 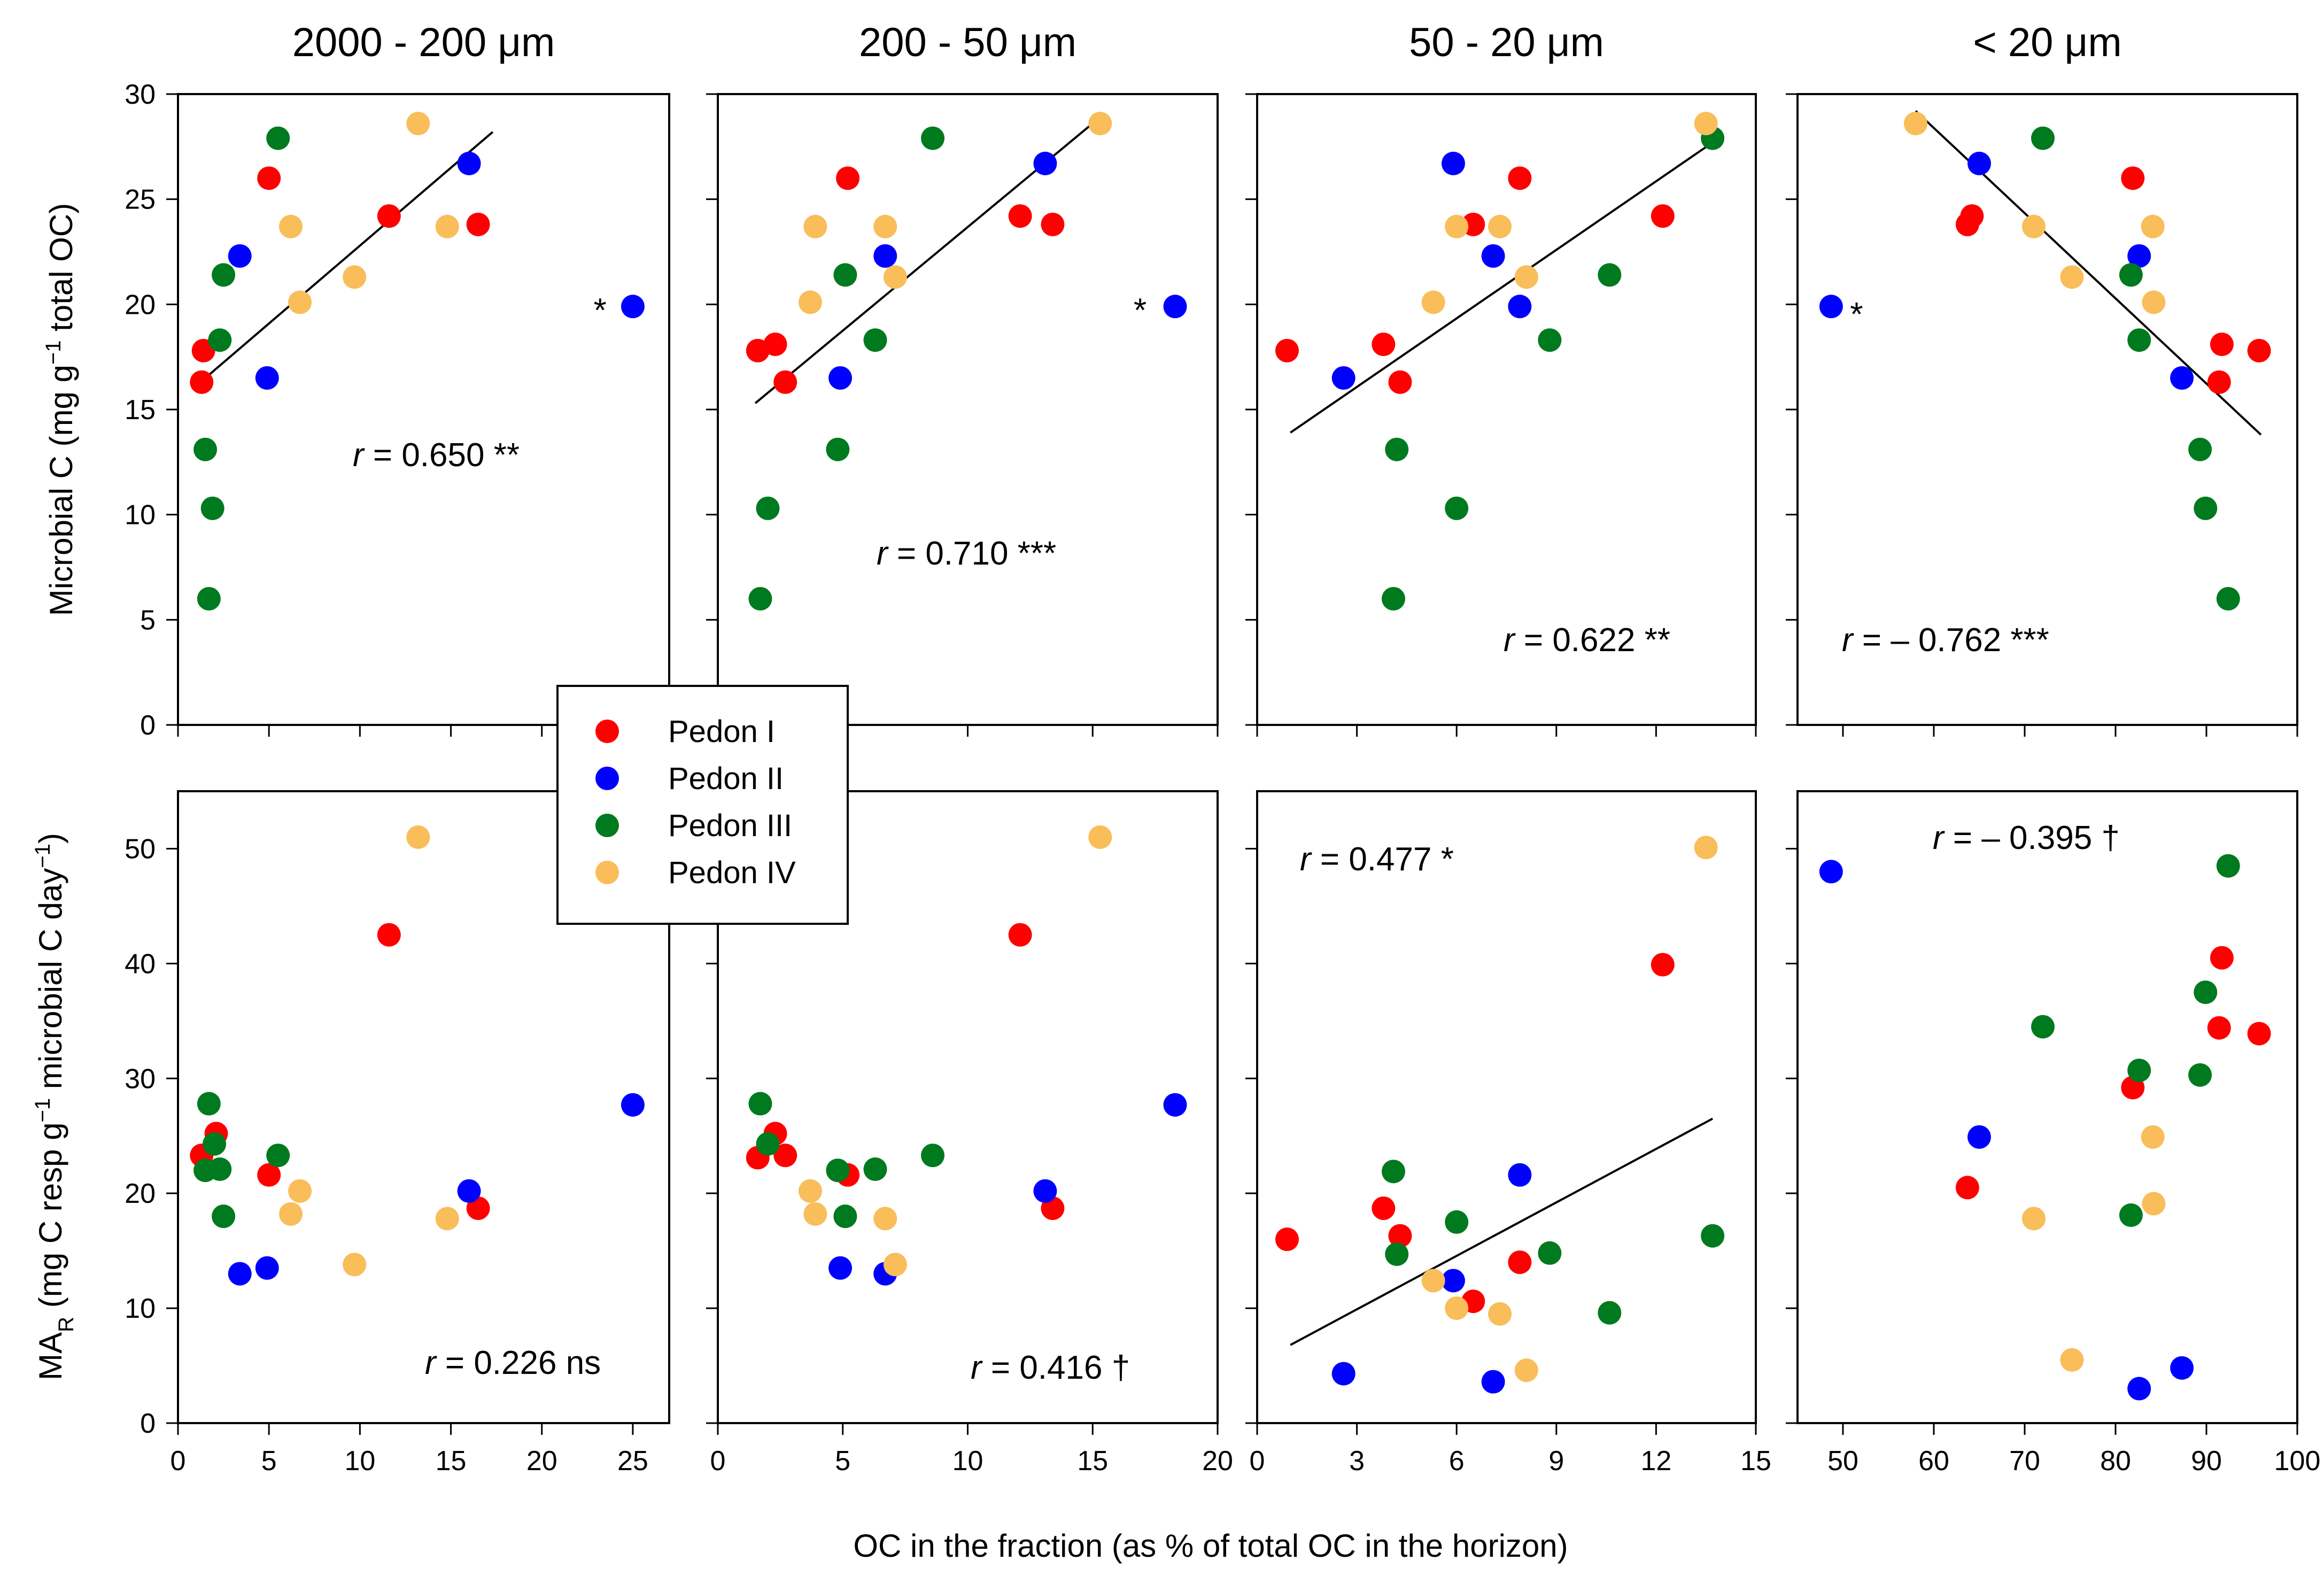 What do you see at coordinates (601, 310) in the screenshot?
I see `outlier-asterisk: *` at bounding box center [601, 310].